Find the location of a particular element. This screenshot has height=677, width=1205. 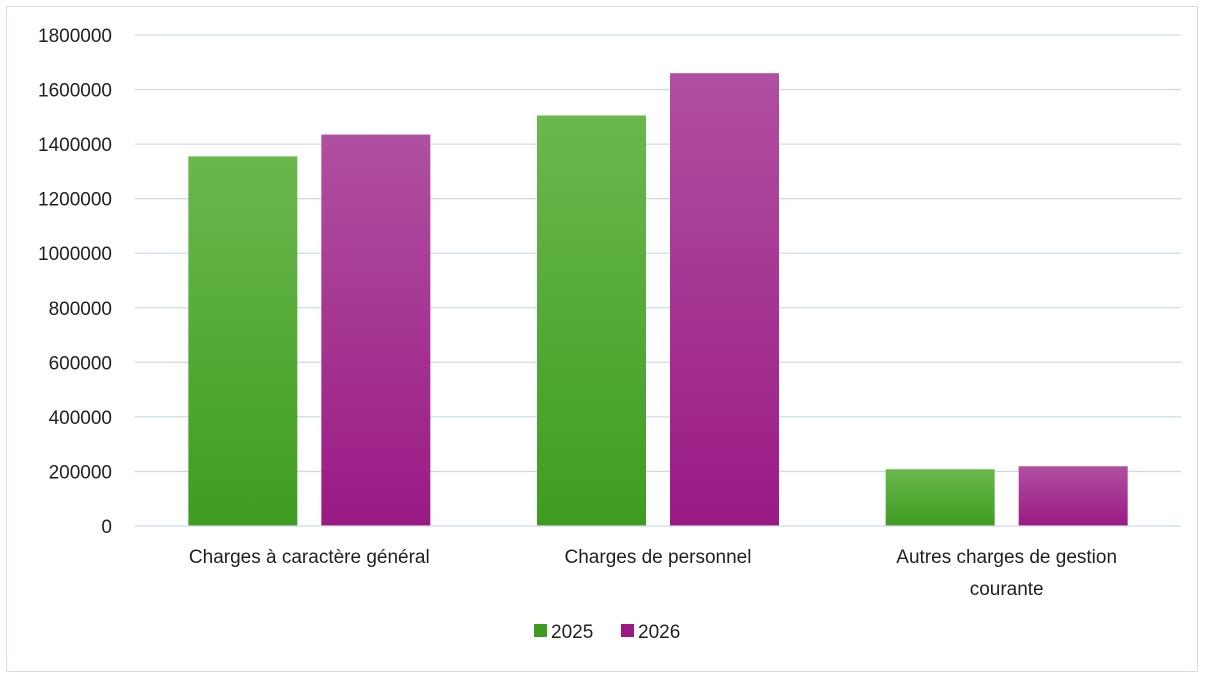

legend: 2025 2026 is located at coordinates (607, 632).